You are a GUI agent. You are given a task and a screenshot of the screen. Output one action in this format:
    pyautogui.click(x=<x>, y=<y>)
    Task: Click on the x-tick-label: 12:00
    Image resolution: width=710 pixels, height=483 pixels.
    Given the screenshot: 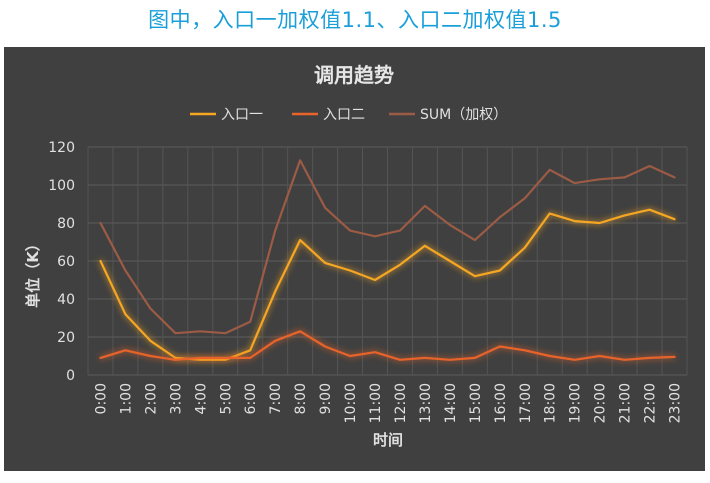 What is the action you would take?
    pyautogui.click(x=401, y=403)
    